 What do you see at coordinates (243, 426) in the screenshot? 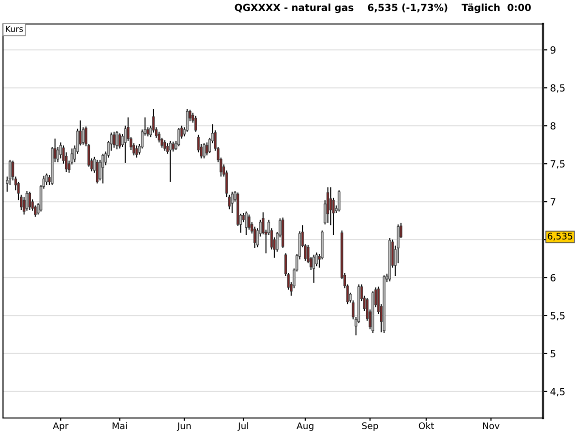
I see `x-tick-label: Jul` at bounding box center [243, 426].